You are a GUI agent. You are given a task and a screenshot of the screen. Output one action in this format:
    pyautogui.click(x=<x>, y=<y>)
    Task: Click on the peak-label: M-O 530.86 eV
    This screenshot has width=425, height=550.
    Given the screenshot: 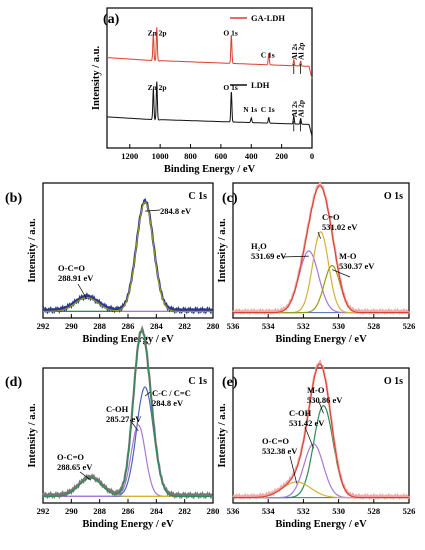 What is the action you would take?
    pyautogui.click(x=325, y=395)
    